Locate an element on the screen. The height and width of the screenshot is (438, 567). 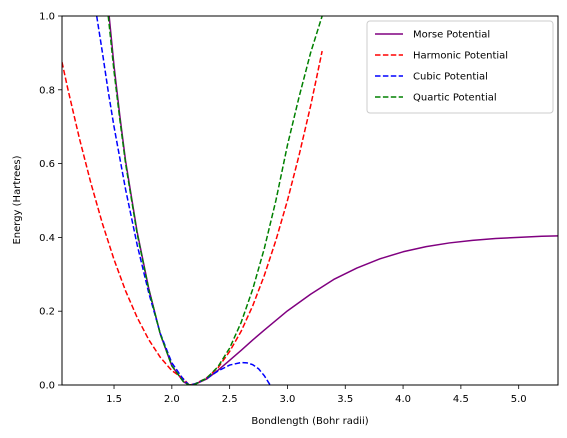
y-tick-label: 0.0 is located at coordinates (47, 386).